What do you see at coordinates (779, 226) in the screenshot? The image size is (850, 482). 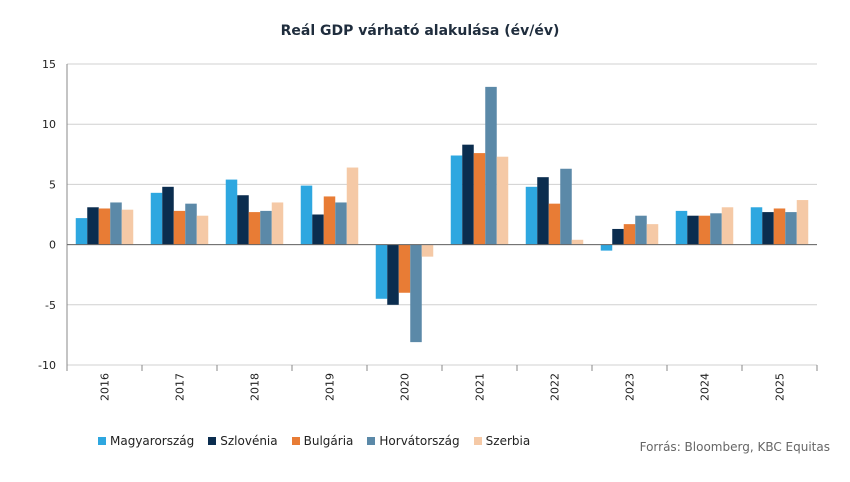 I see `bar-bulgária-2025` at bounding box center [779, 226].